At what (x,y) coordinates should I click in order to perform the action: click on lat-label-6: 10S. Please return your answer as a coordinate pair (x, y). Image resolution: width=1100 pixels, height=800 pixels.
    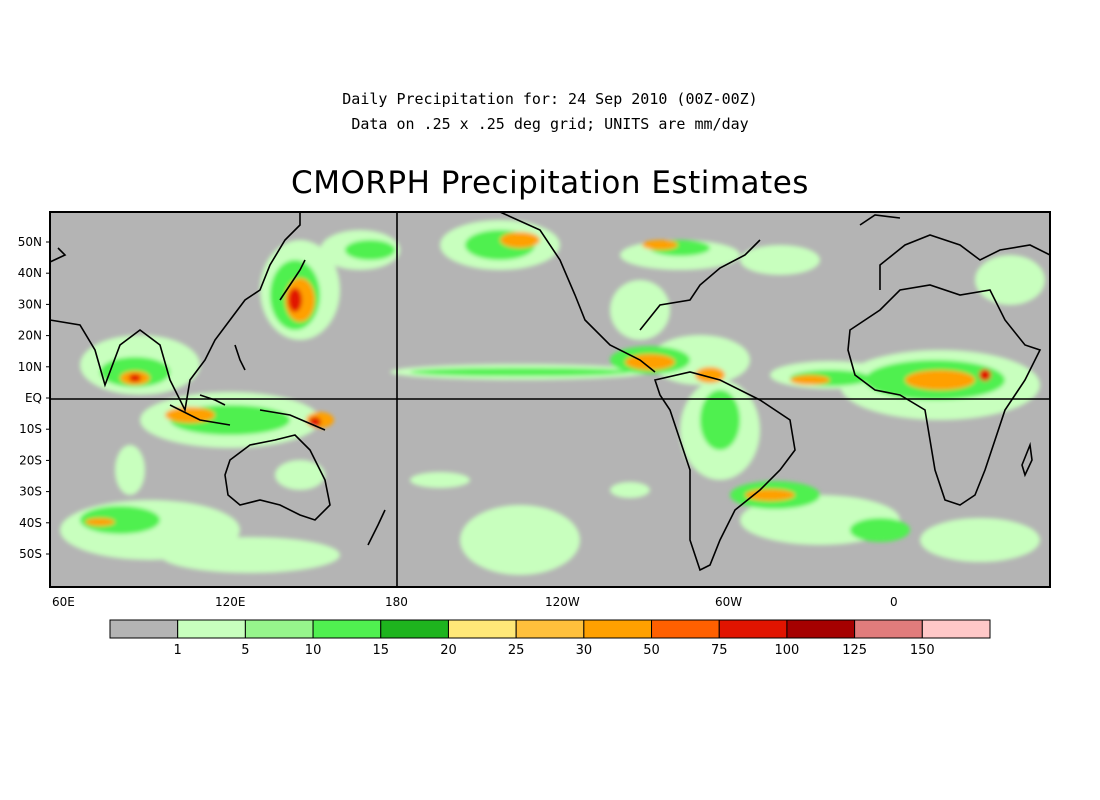
    Looking at the image, I should click on (30, 429).